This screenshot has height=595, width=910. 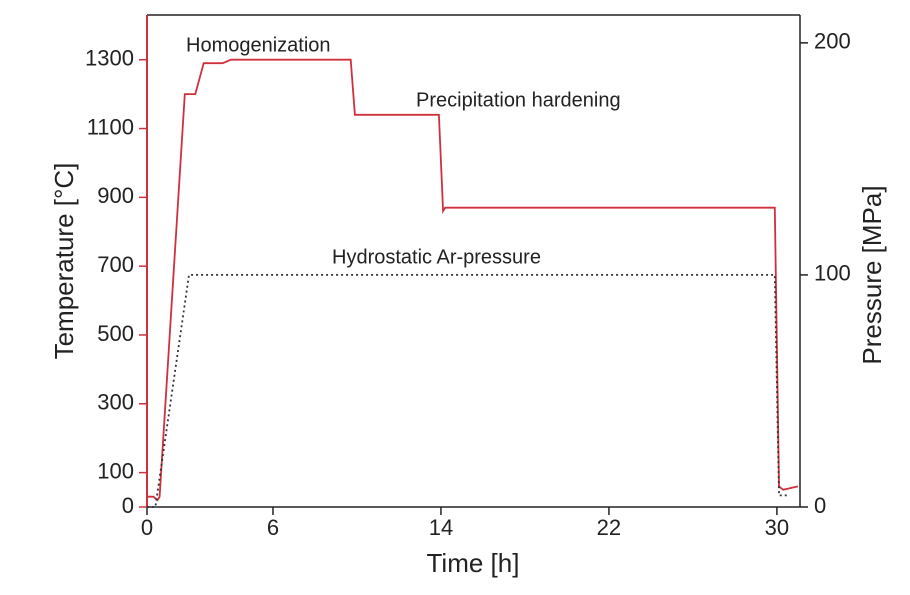 What do you see at coordinates (820, 505) in the screenshot?
I see `y2-tick-label: 0` at bounding box center [820, 505].